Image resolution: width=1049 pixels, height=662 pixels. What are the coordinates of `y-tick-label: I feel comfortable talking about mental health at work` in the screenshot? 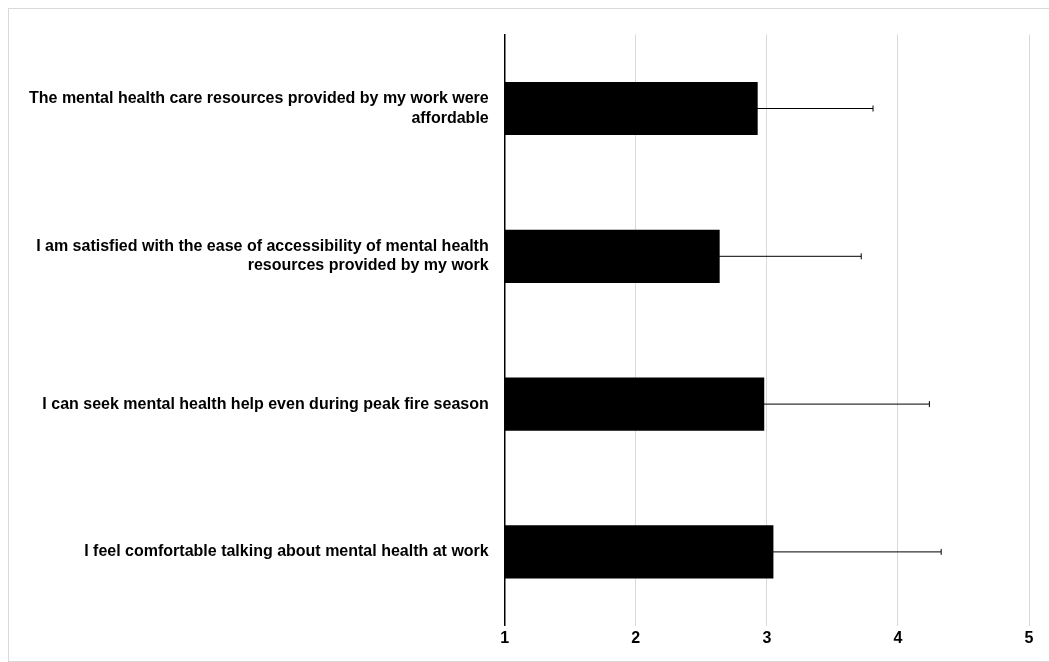 It's located at (286, 551).